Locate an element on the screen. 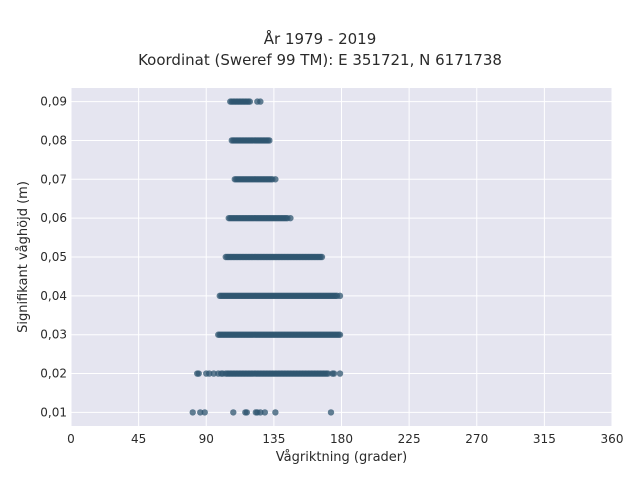 The height and width of the screenshot is (480, 640). y-tick-label: 0,05 is located at coordinates (53, 257).